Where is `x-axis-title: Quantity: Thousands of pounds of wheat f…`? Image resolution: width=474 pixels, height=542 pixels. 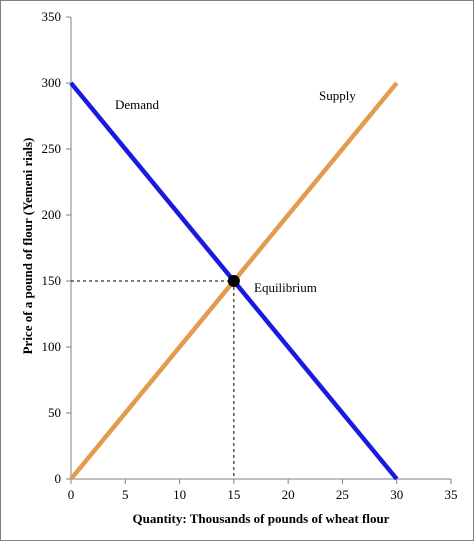 x-axis-title: Quantity: Thousands of pounds of wheat f… is located at coordinates (261, 518).